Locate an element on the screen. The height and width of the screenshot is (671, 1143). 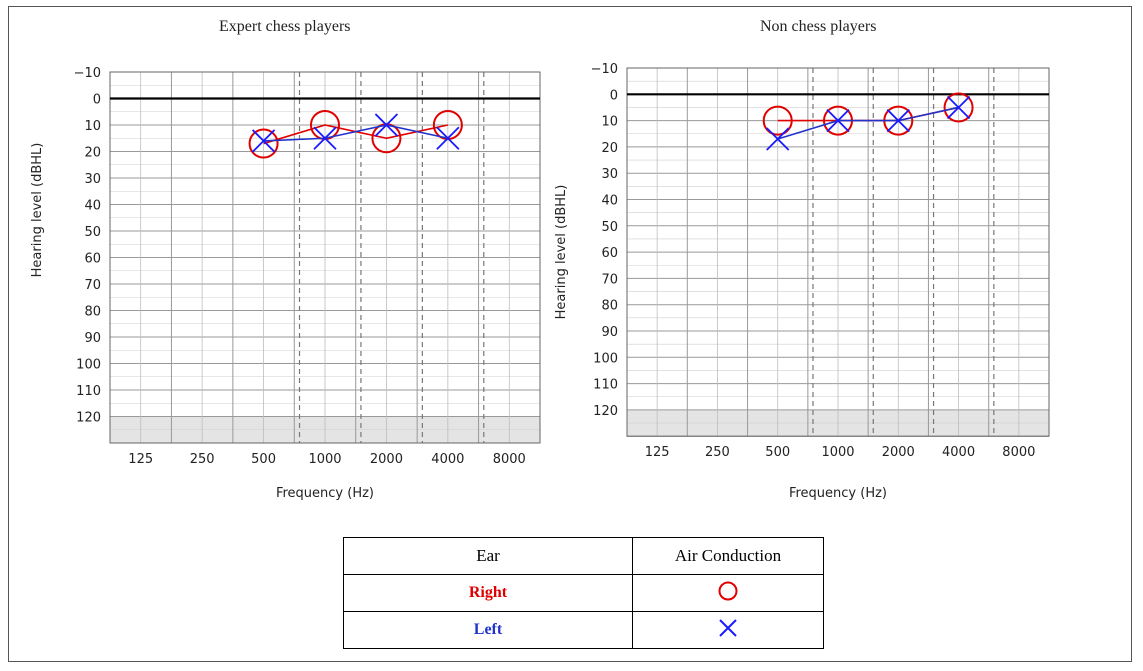
legend-right-label: Right is located at coordinates (488, 593).